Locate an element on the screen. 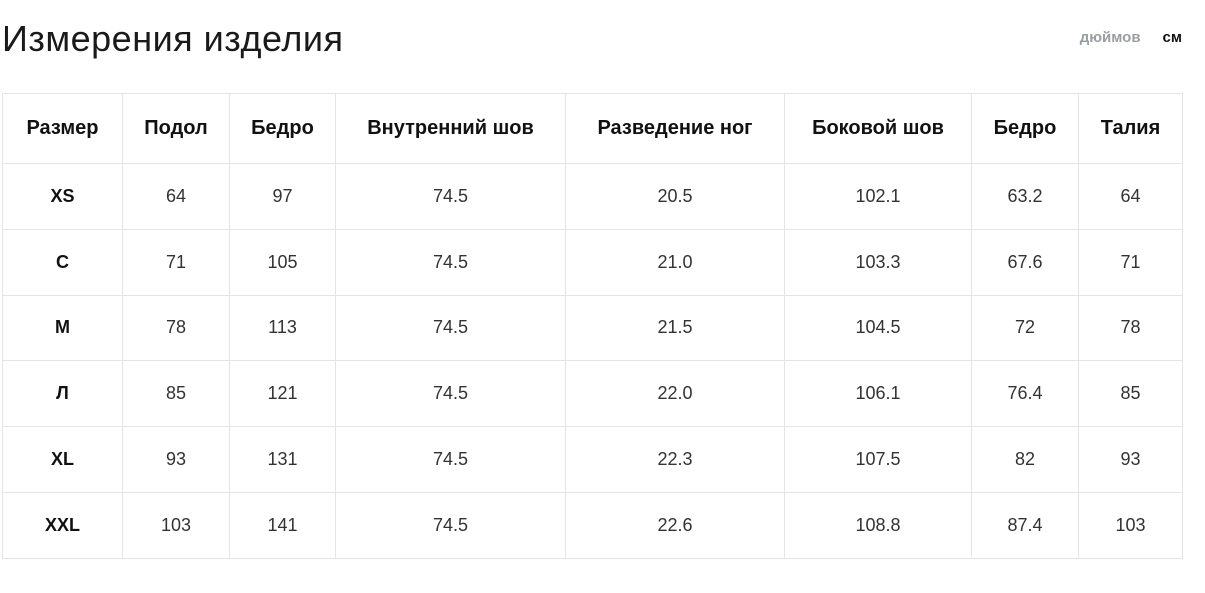 This screenshot has width=1205, height=593. table-row: XXL 103 141 74.5 22.6 108.8 87.4 103 is located at coordinates (592, 525).